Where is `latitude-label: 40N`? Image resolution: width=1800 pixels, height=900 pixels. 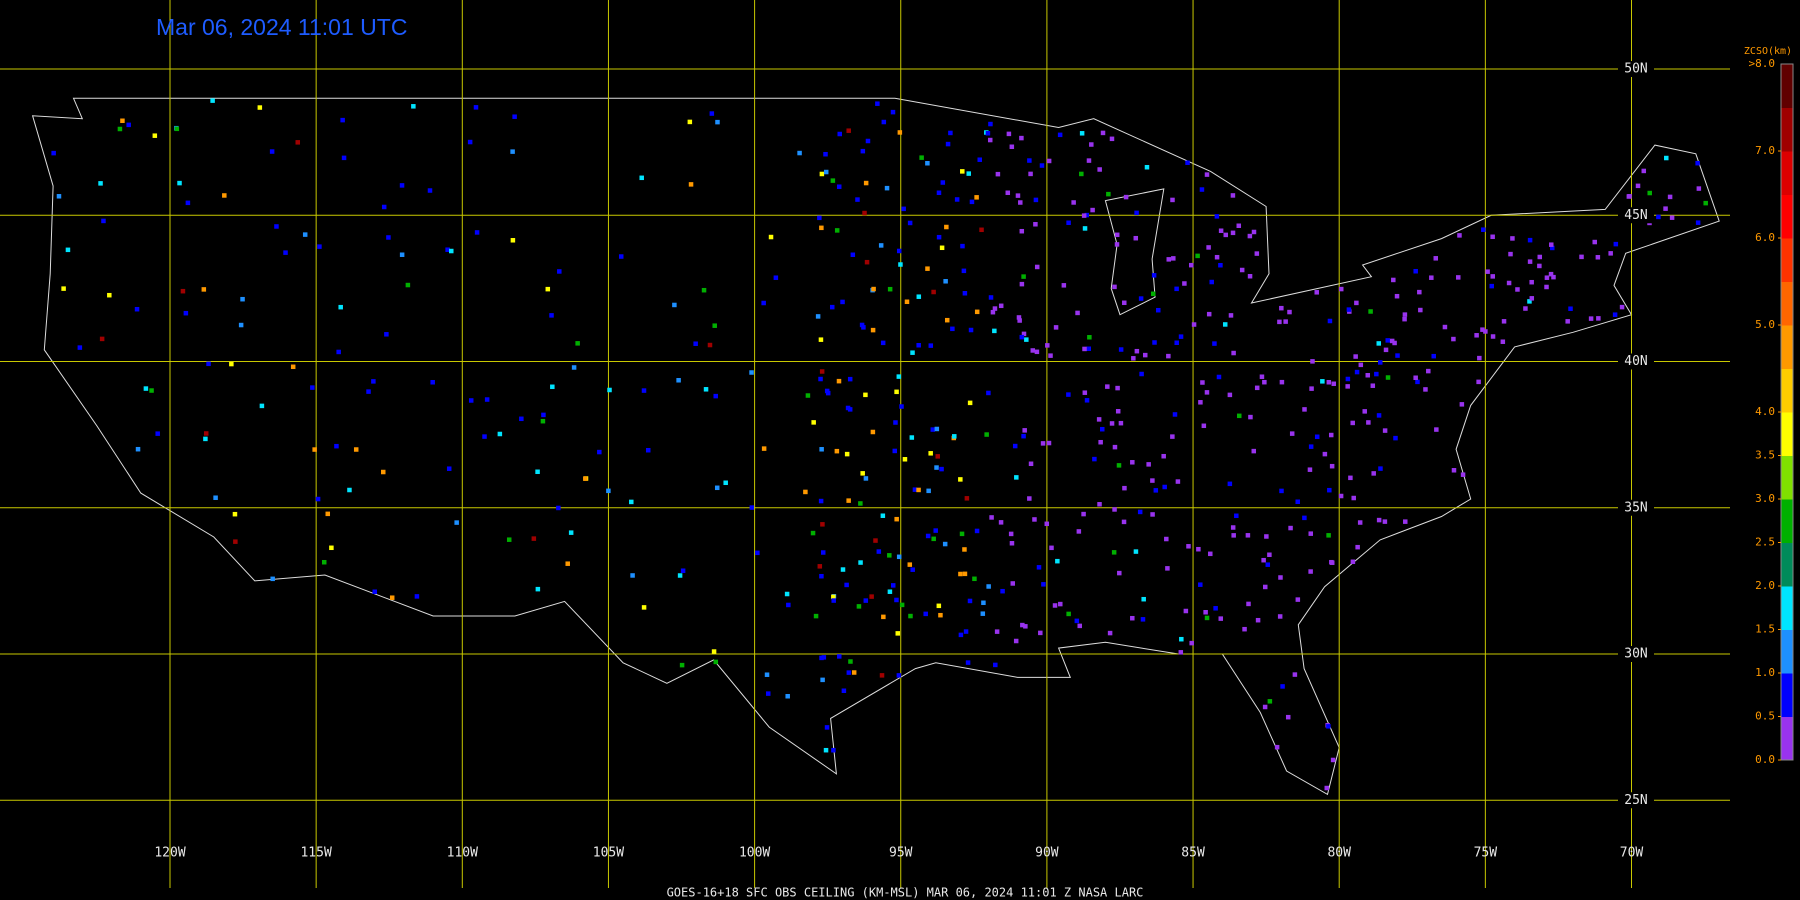
latitude-label: 40N is located at coordinates (1635, 361).